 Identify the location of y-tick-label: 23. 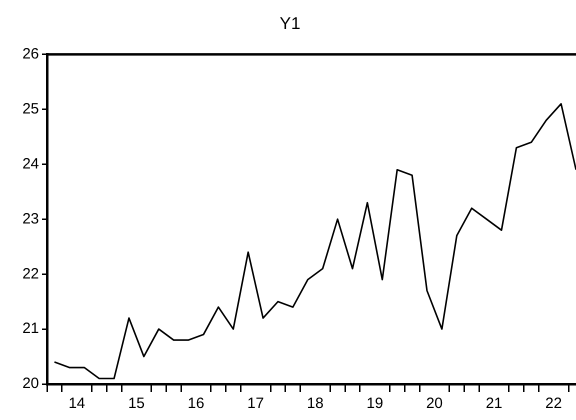
(30, 219).